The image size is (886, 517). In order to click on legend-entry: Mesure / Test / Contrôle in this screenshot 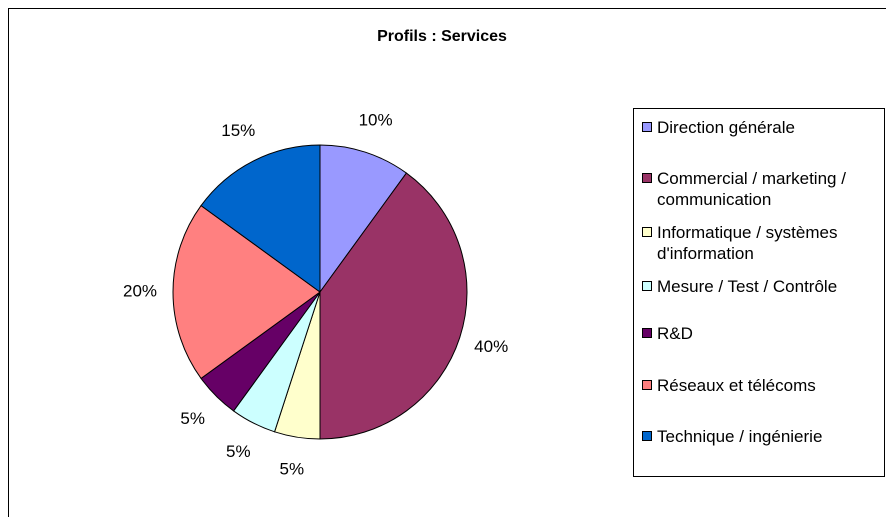, I will do `click(764, 286)`.